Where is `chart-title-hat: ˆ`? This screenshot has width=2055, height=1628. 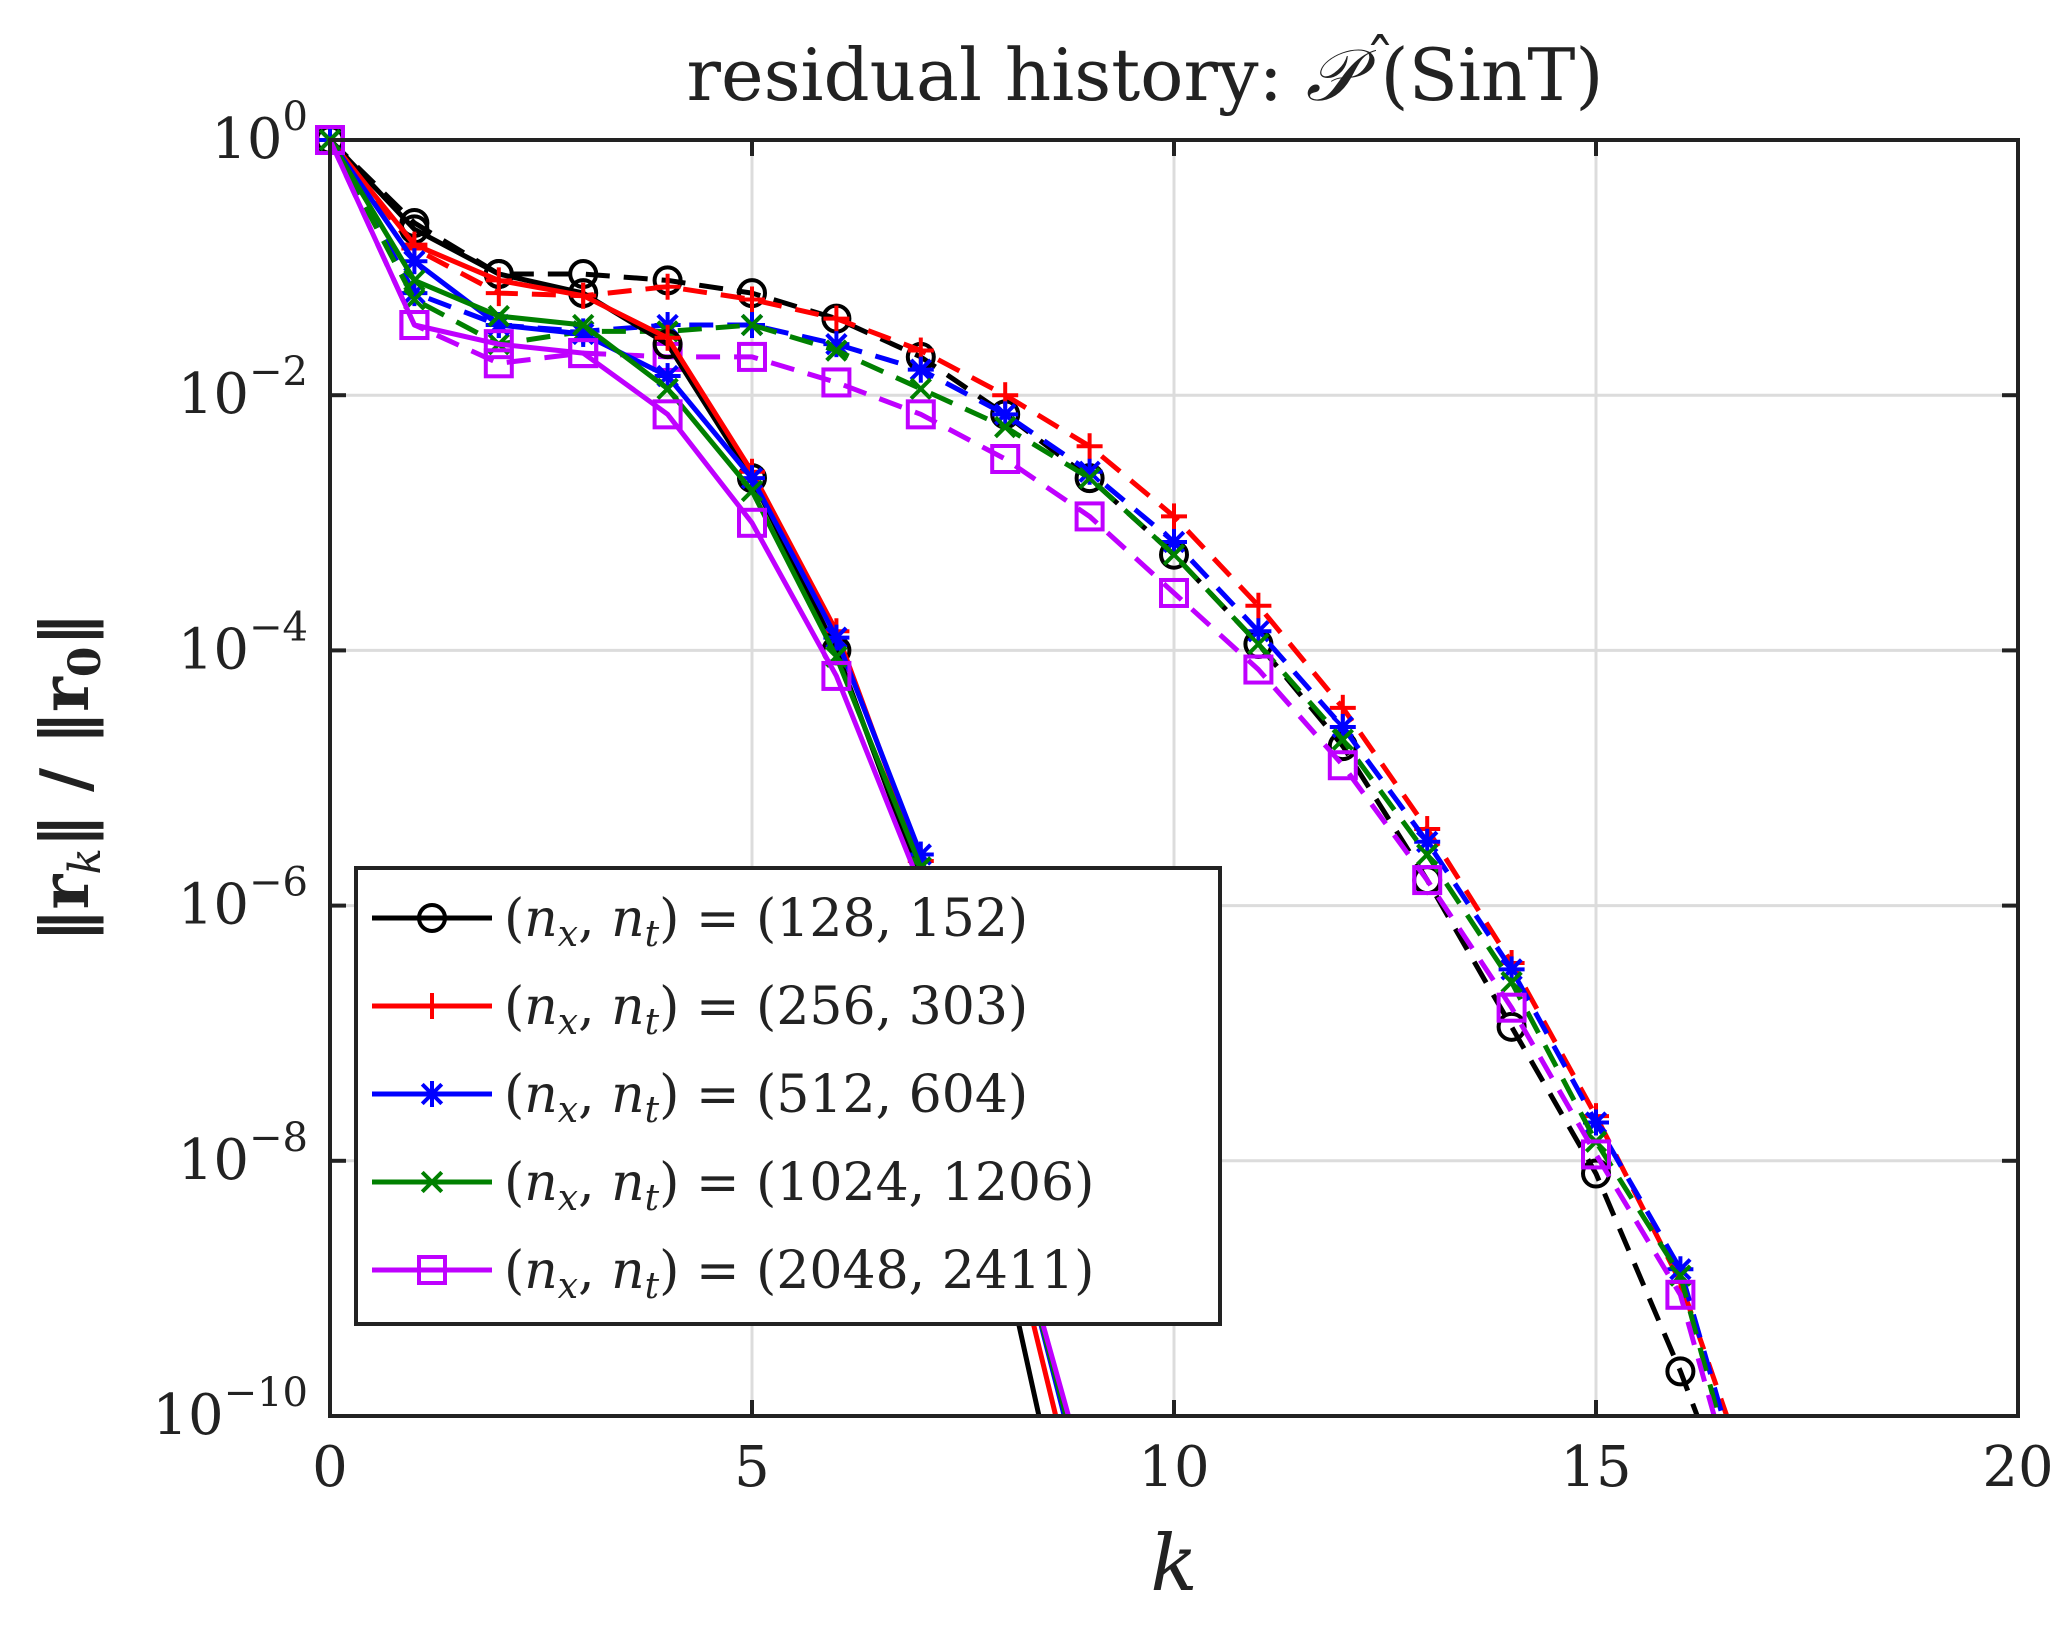
chart-title-hat: ˆ is located at coordinates (1380, 62).